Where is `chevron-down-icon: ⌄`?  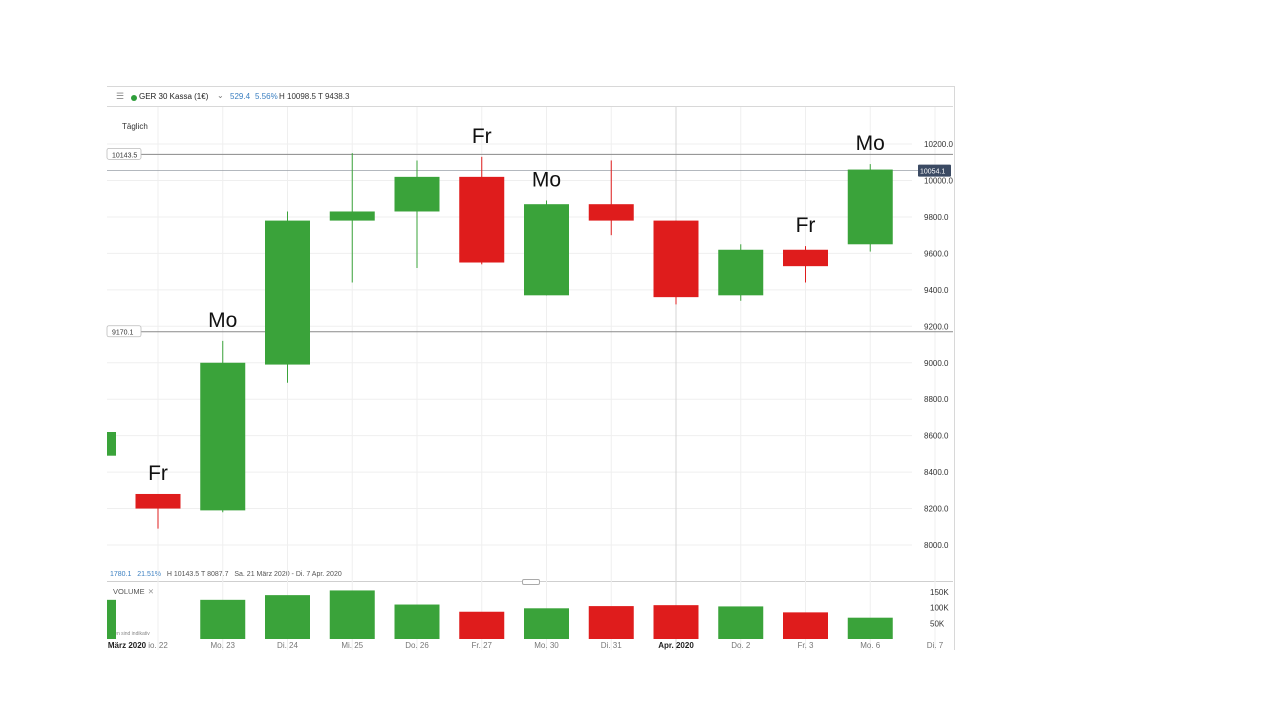 chevron-down-icon: ⌄ is located at coordinates (220, 95).